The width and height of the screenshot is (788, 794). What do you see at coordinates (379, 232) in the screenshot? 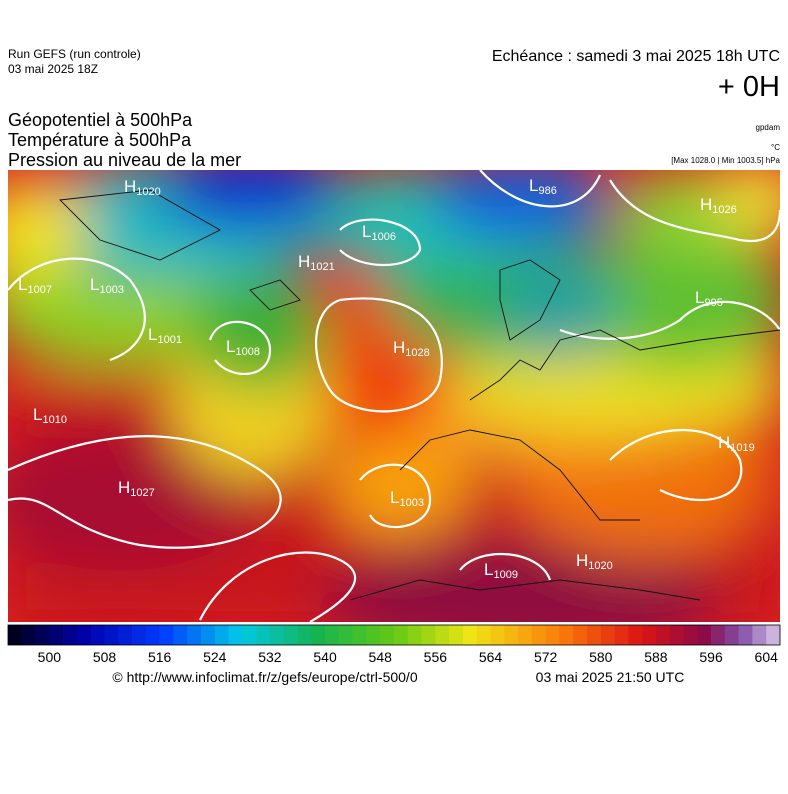
I see `pressure-center: L1006` at bounding box center [379, 232].